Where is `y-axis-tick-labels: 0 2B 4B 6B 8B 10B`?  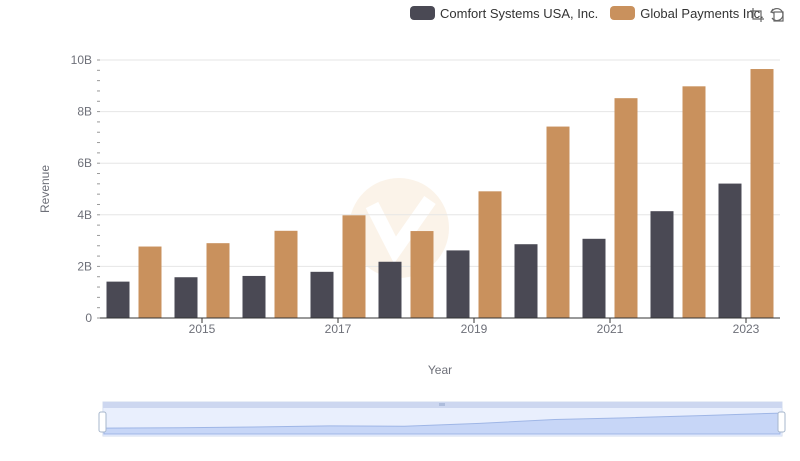
y-axis-tick-labels: 0 2B 4B 6B 8B 10B is located at coordinates (82, 189).